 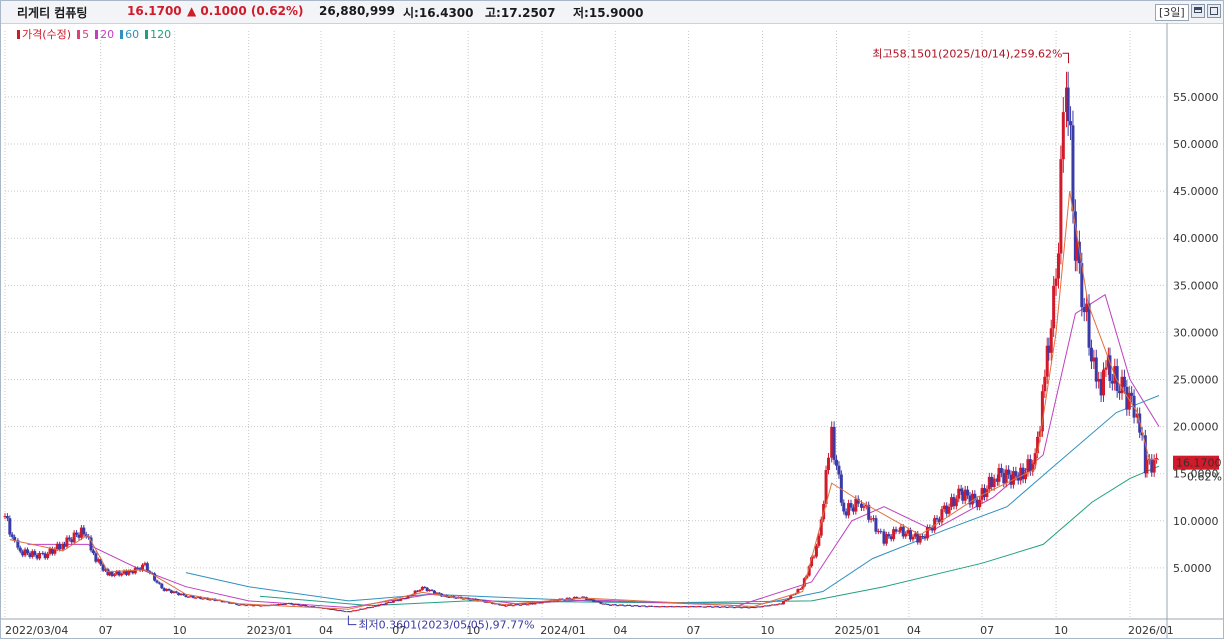 What do you see at coordinates (326, 630) in the screenshot?
I see `x-tick-label: 04` at bounding box center [326, 630].